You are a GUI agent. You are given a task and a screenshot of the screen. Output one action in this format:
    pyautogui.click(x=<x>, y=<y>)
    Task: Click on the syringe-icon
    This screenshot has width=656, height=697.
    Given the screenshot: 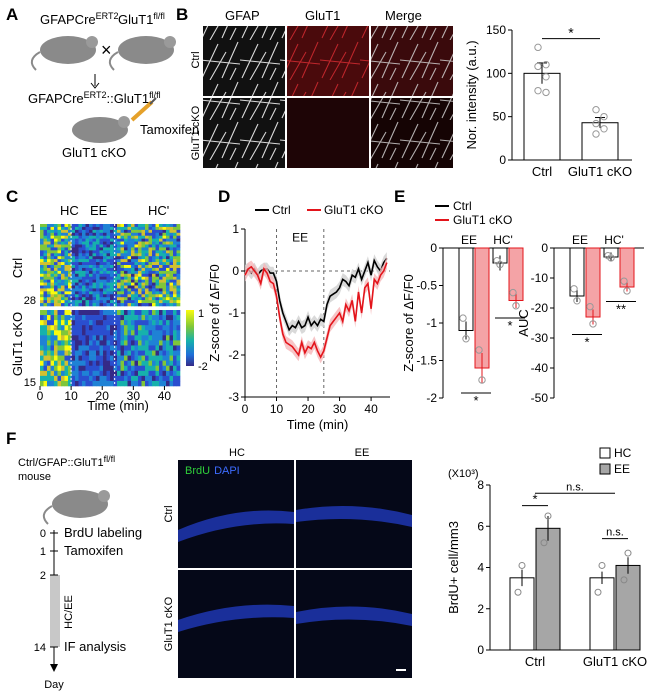 What is the action you would take?
    pyautogui.click(x=143, y=109)
    